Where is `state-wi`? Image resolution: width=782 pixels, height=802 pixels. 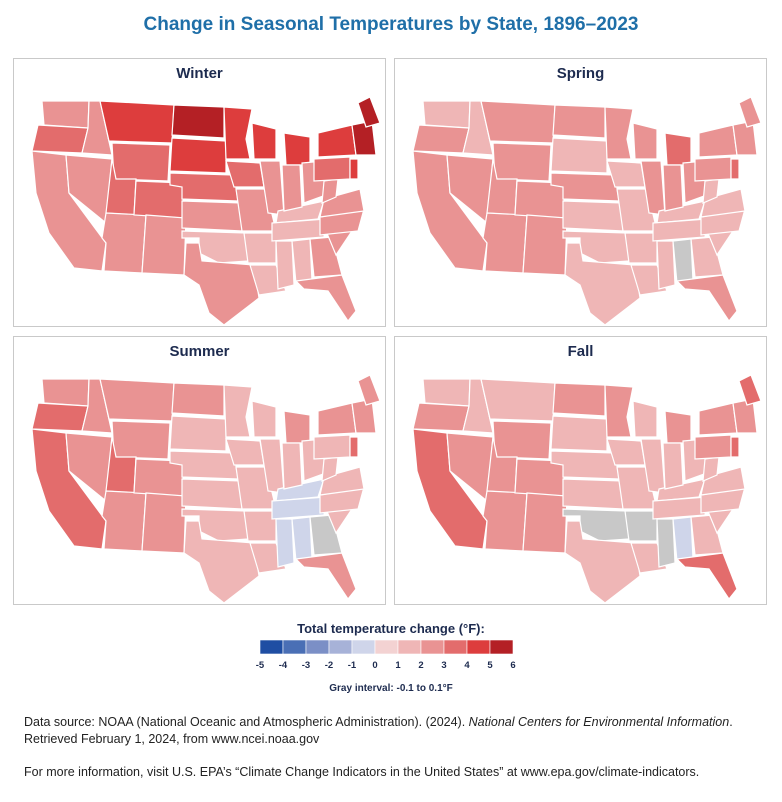 state-wi is located at coordinates (645, 419).